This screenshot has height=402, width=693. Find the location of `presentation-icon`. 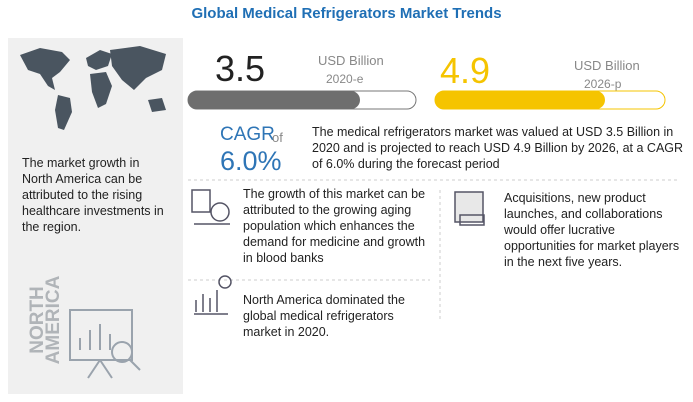

presentation-icon is located at coordinates (105, 344).